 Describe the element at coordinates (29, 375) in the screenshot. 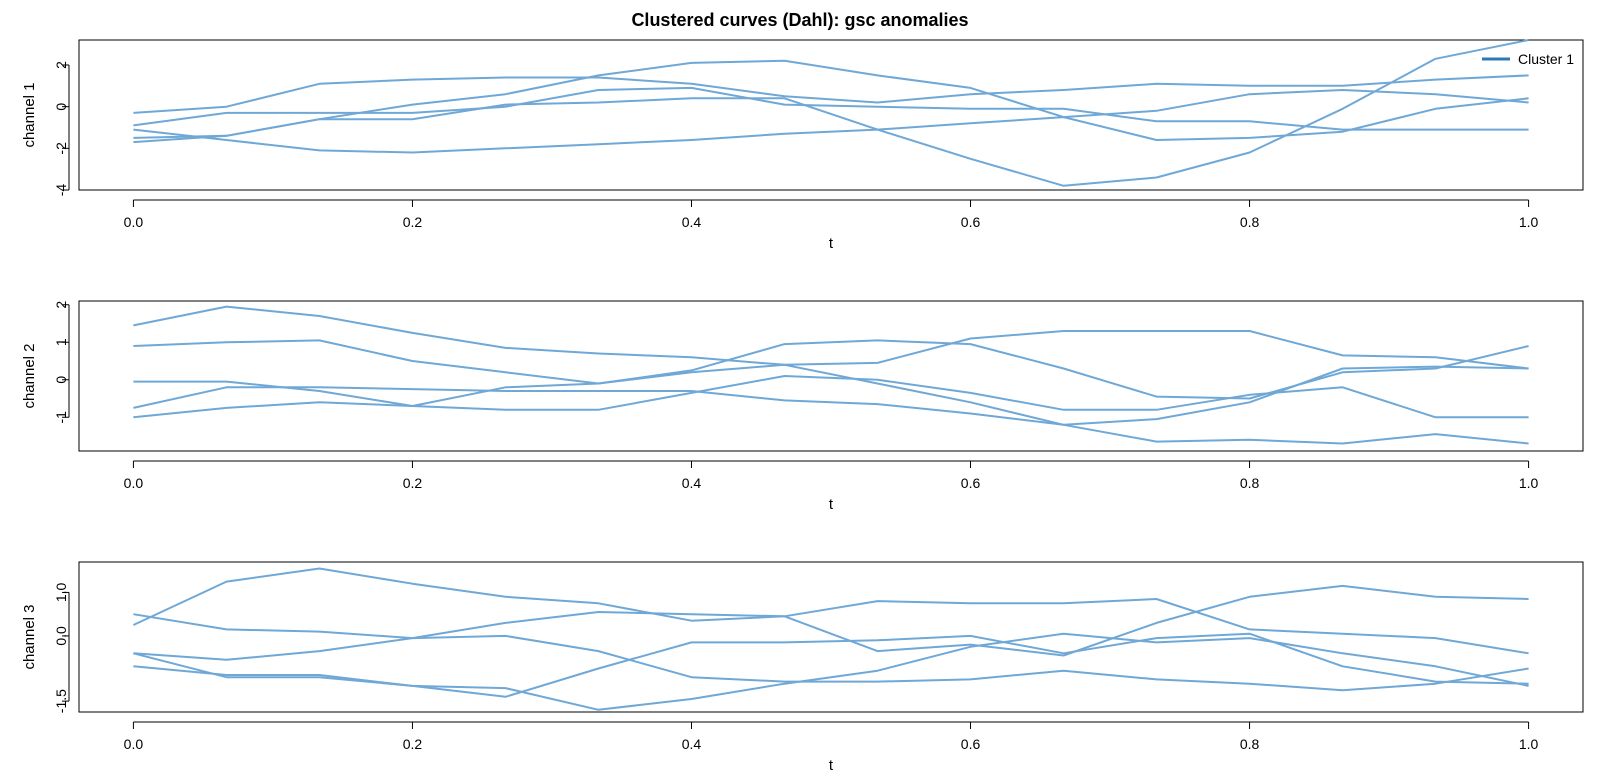

I see `y-axis-label: channel 2` at that location.